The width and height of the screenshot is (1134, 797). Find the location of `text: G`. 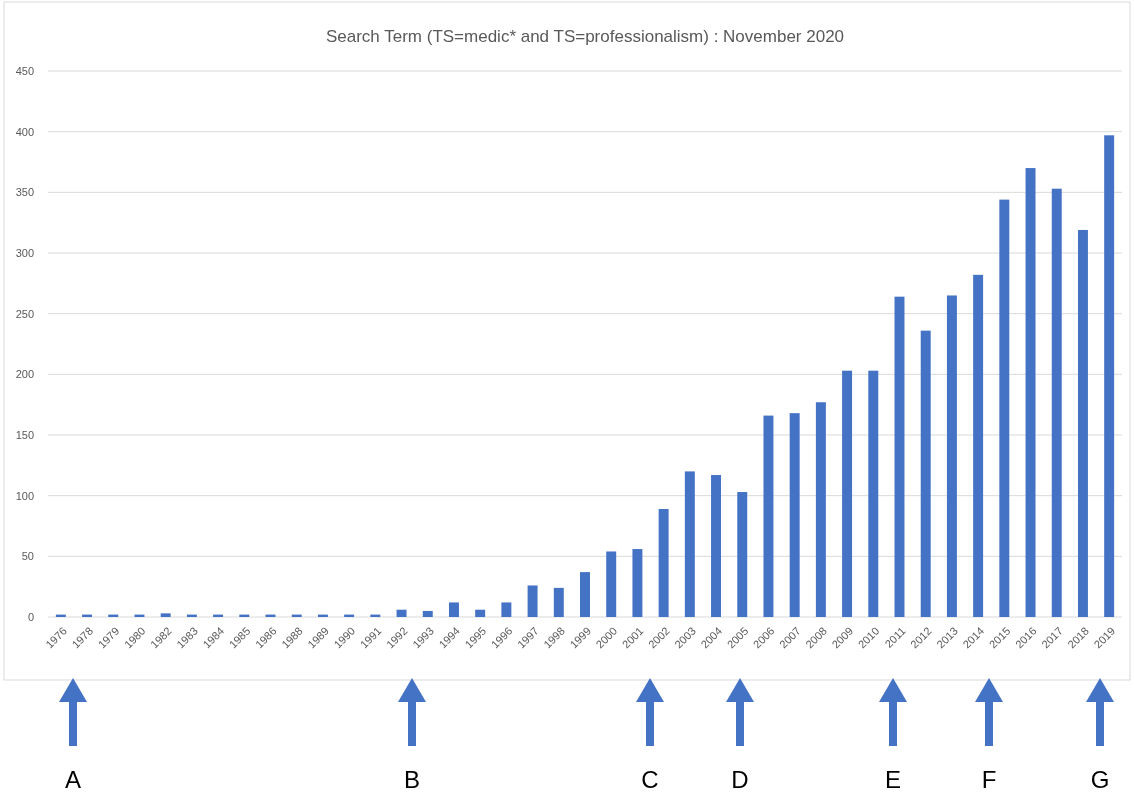

text: G is located at coordinates (1100, 779).